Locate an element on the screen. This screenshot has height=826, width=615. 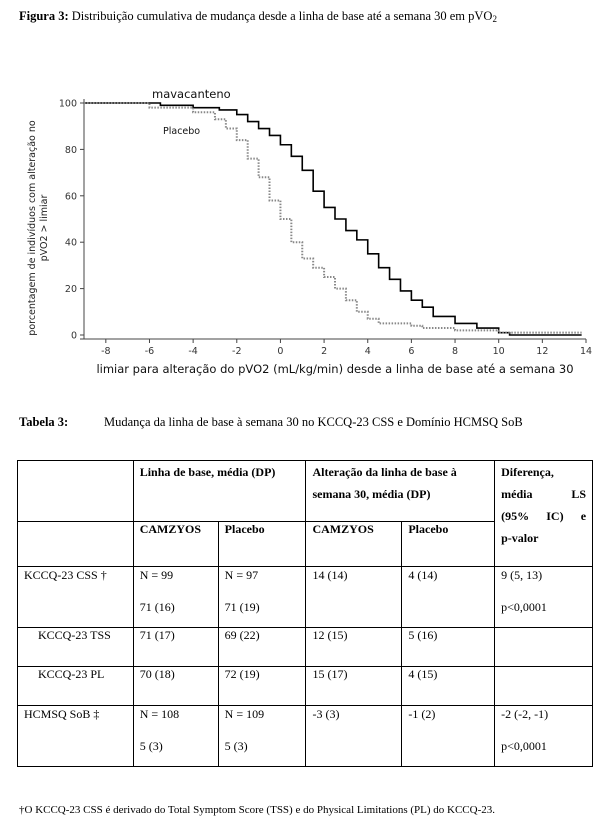
x-tick-label: 6 is located at coordinates (411, 351).